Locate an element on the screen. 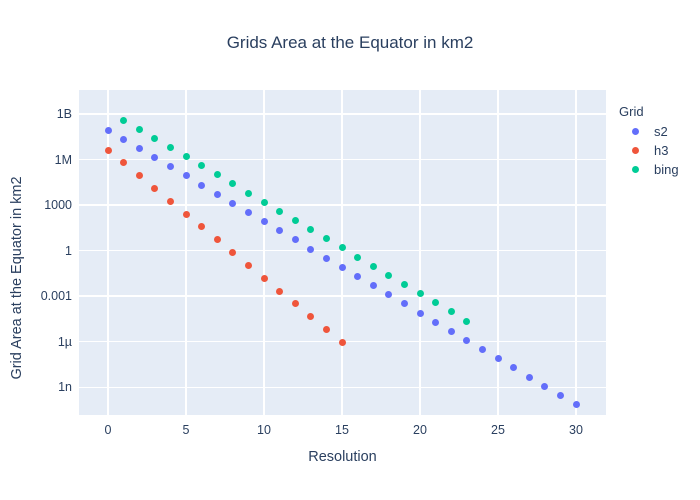 Image resolution: width=700 pixels, height=500 pixels. legend: Grid s2 h3 bing is located at coordinates (649, 141).